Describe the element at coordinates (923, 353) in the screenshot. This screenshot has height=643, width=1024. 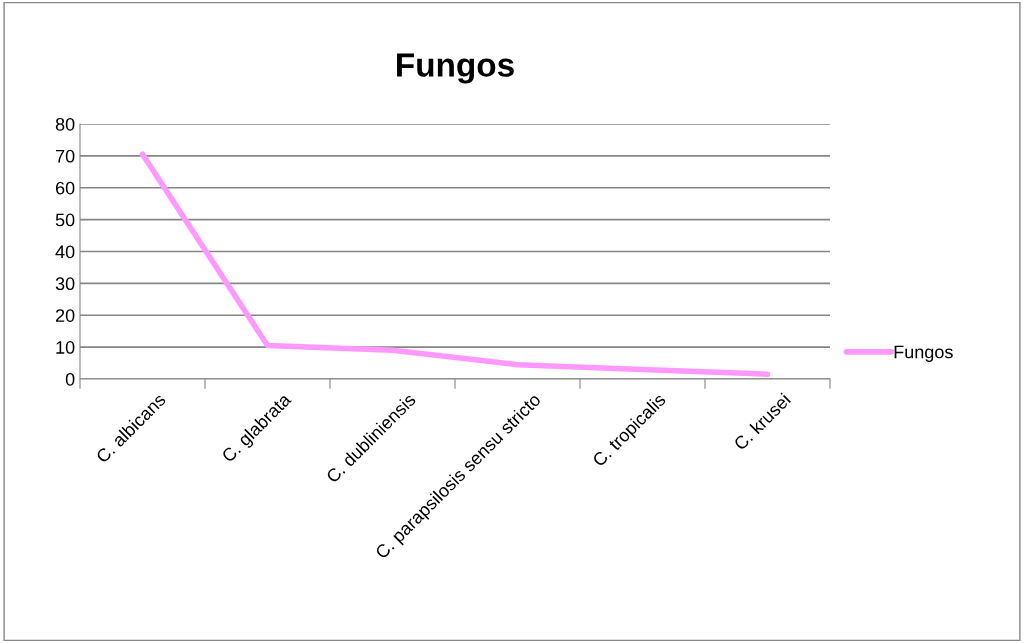
I see `legend-label: Fungos` at that location.